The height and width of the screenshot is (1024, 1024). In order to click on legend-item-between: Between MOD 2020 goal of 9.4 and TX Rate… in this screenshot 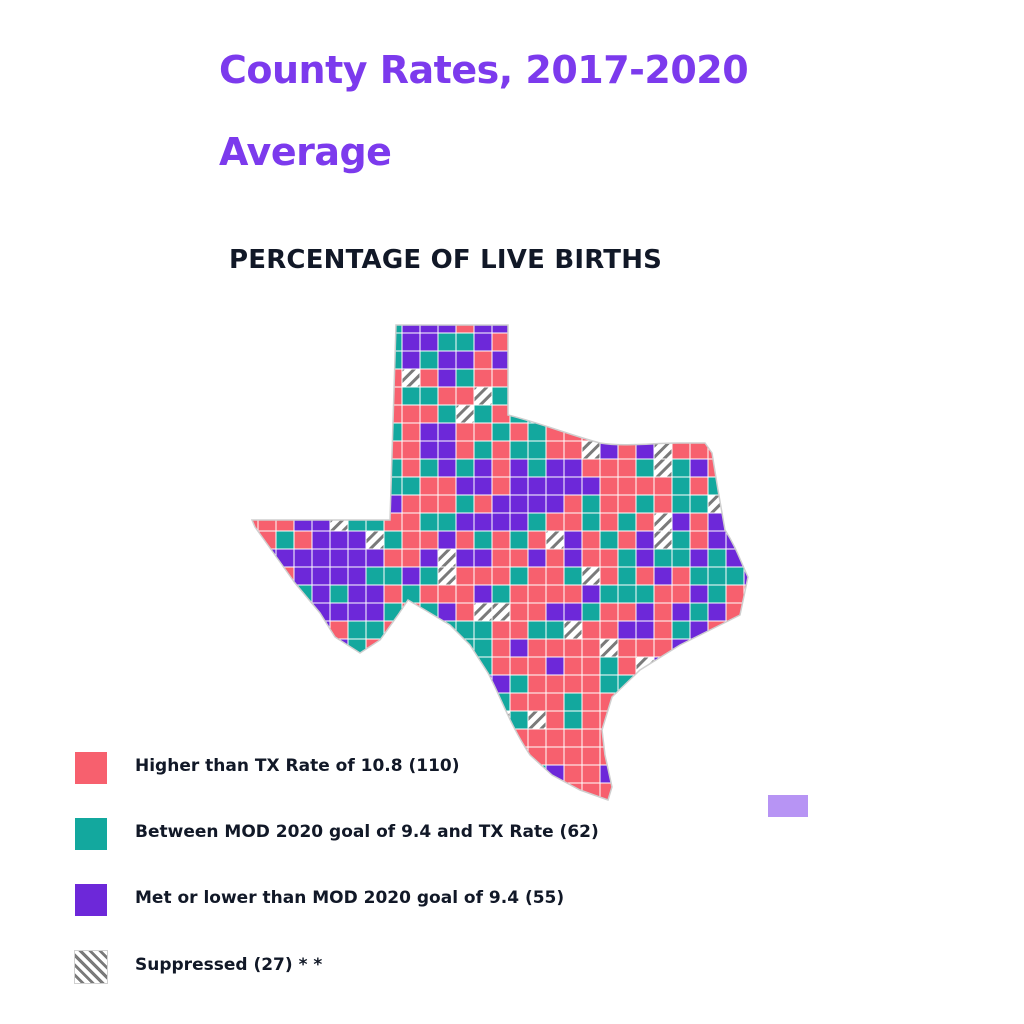, I will do `click(425, 835)`.